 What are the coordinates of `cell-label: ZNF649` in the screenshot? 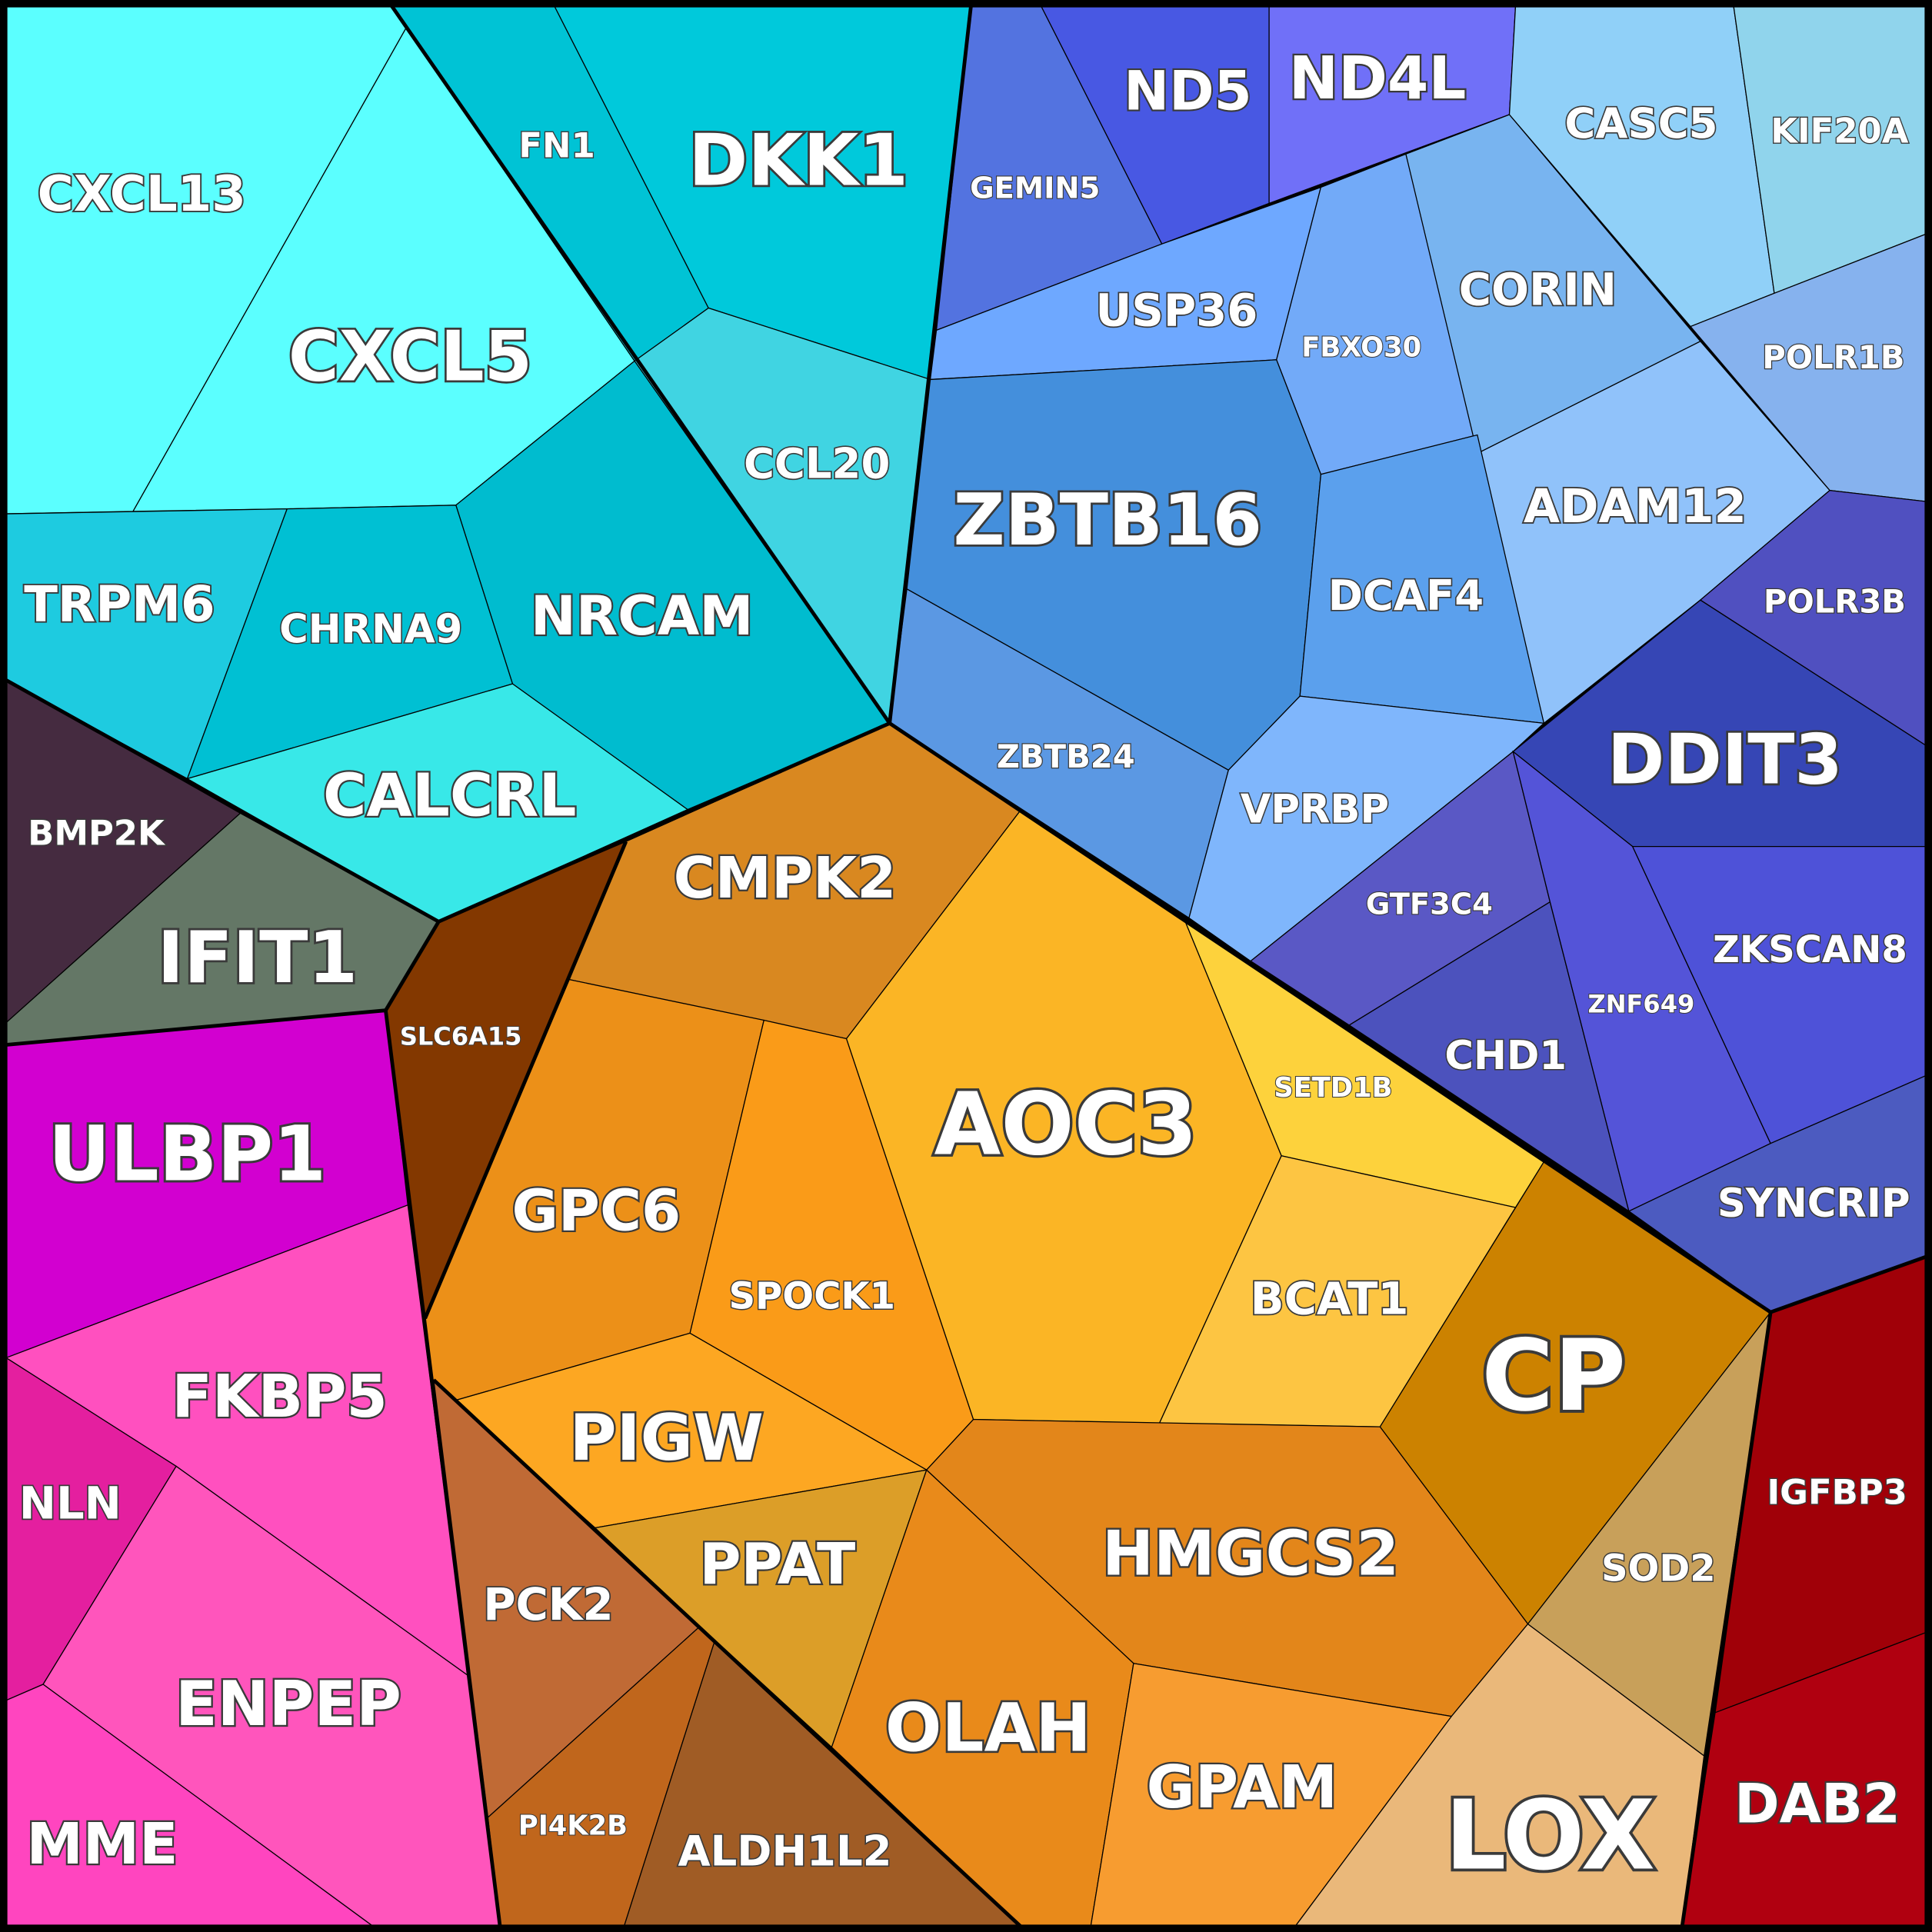 It's located at (1641, 1004).